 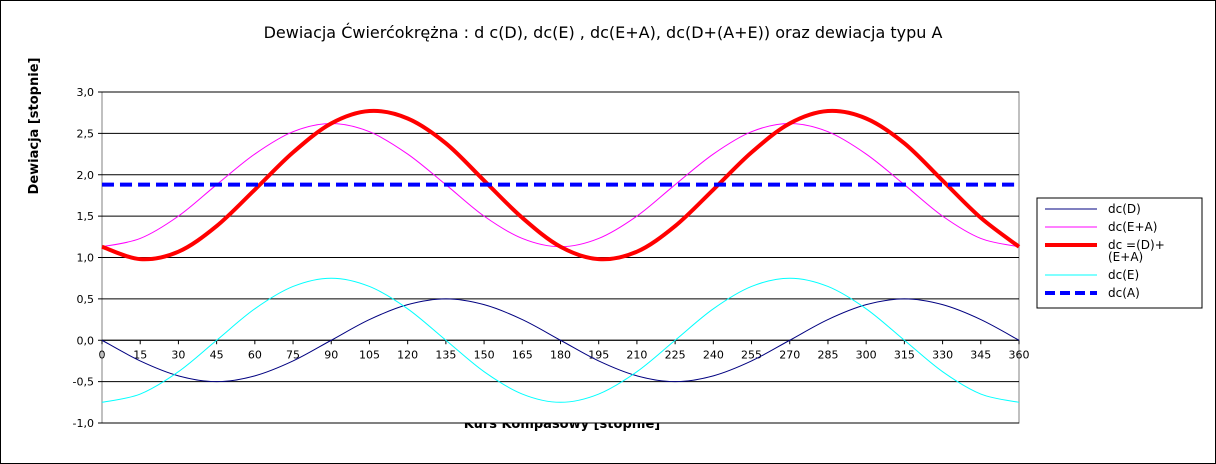 I want to click on x-tick-label: 75, so click(x=293, y=354).